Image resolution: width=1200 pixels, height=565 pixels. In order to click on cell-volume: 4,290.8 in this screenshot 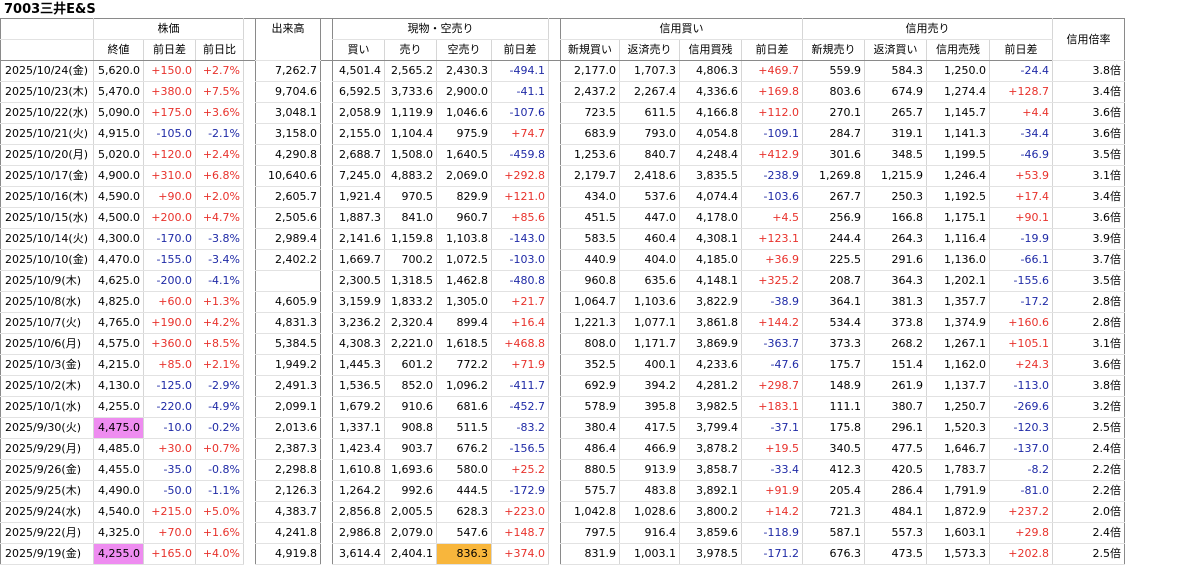, I will do `click(288, 155)`.